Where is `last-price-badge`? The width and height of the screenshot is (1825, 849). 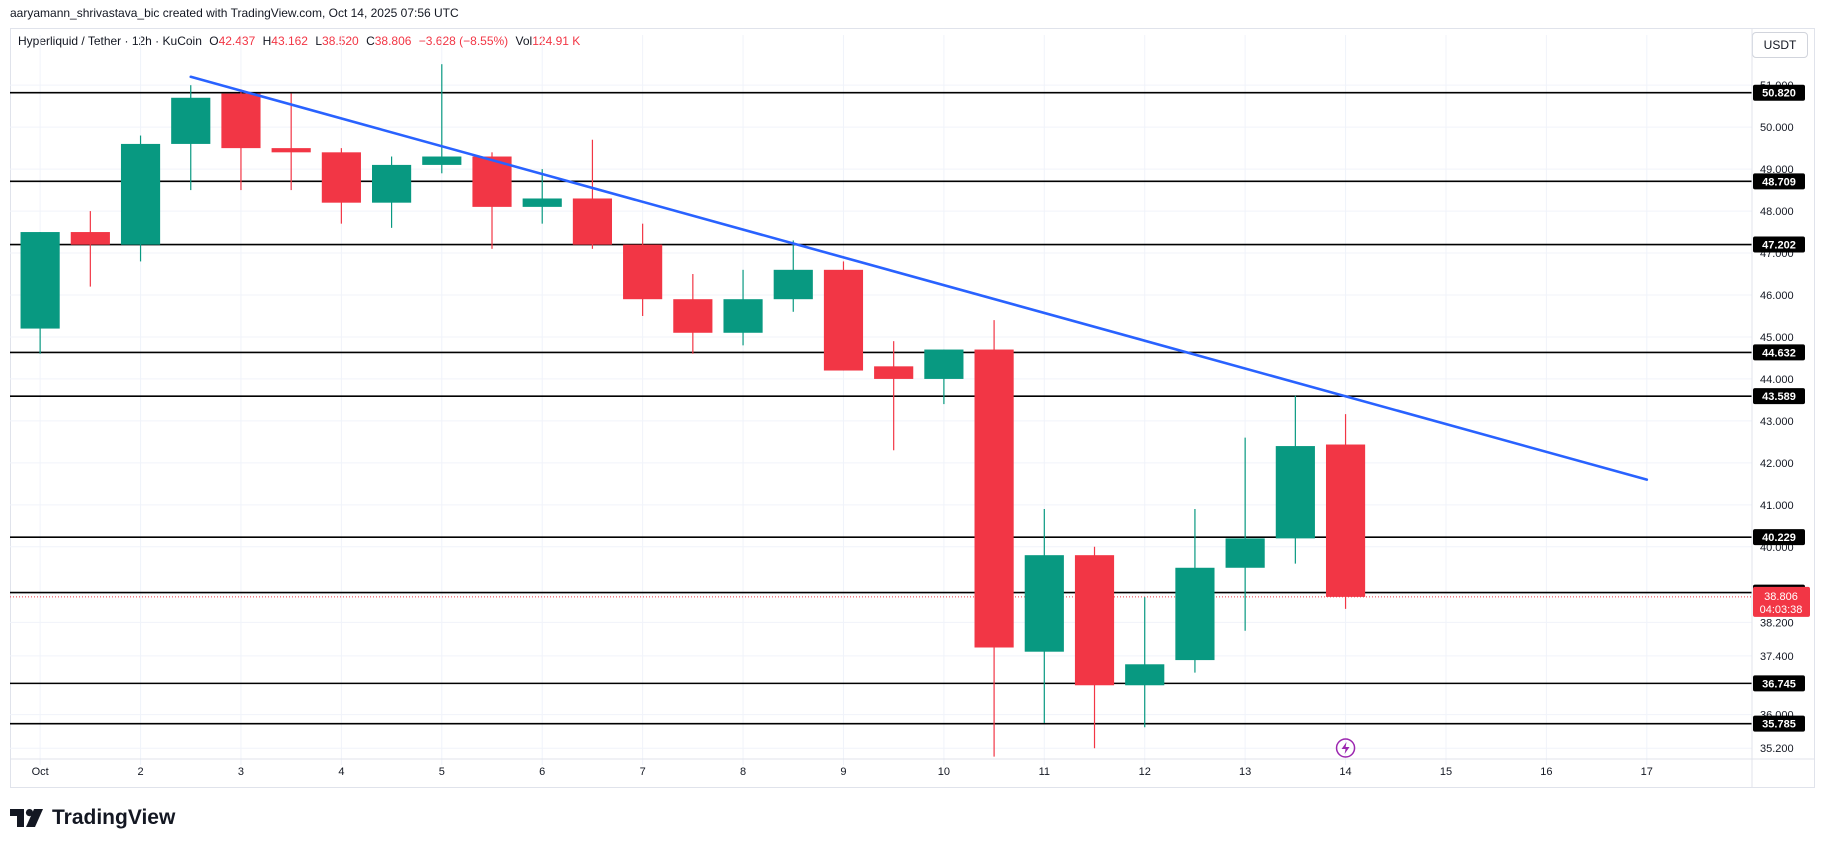 last-price-badge is located at coordinates (1781, 601).